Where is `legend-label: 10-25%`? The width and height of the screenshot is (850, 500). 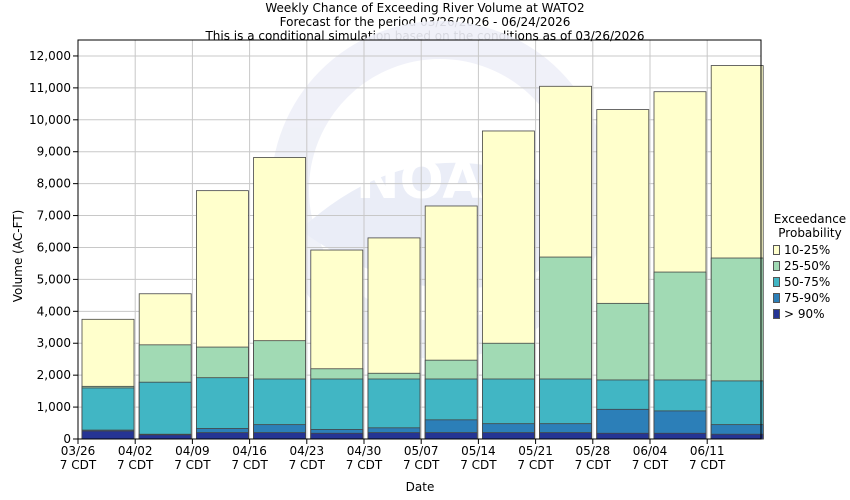 legend-label: 10-25% is located at coordinates (807, 250).